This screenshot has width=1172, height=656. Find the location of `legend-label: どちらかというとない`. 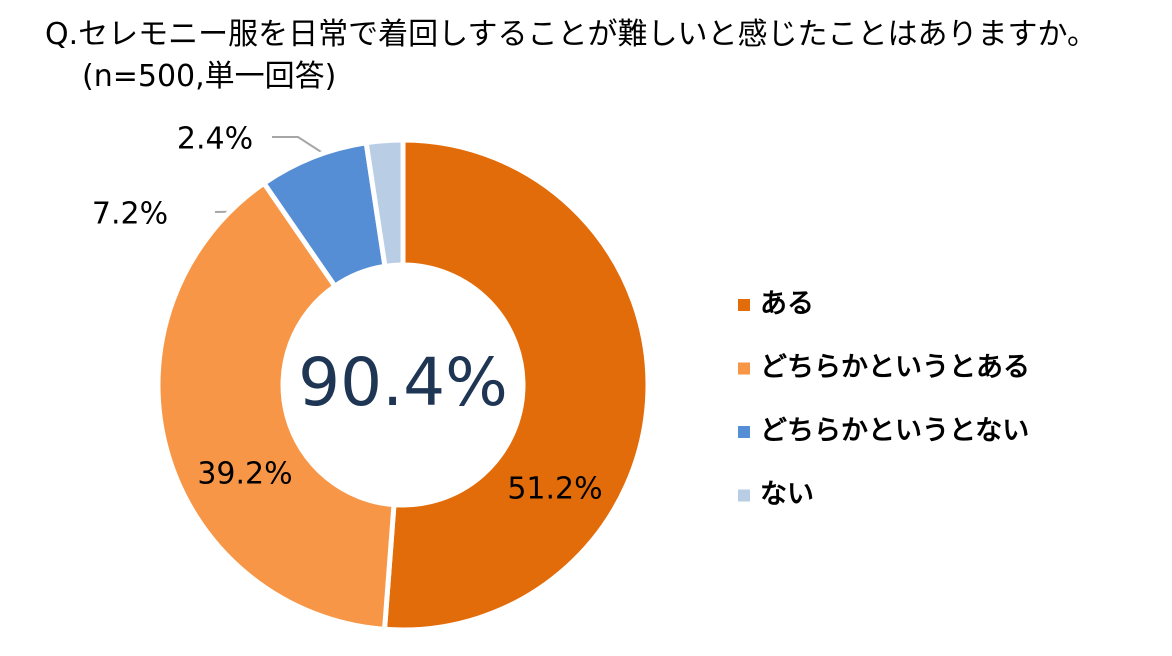

legend-label: どちらかというとない is located at coordinates (894, 431).